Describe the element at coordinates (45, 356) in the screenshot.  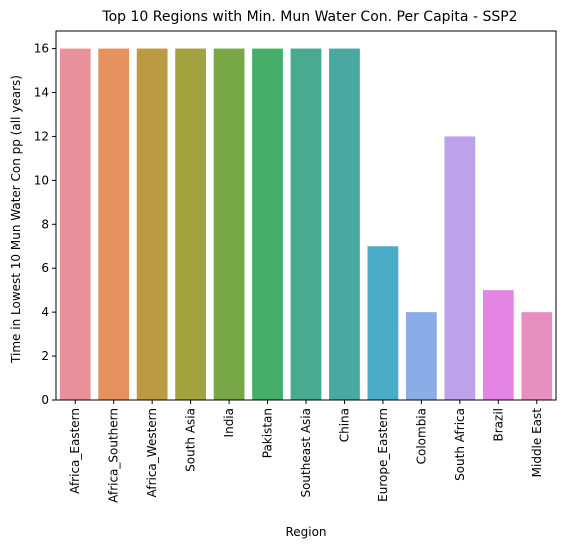
I see `y-tick-label: 2` at that location.